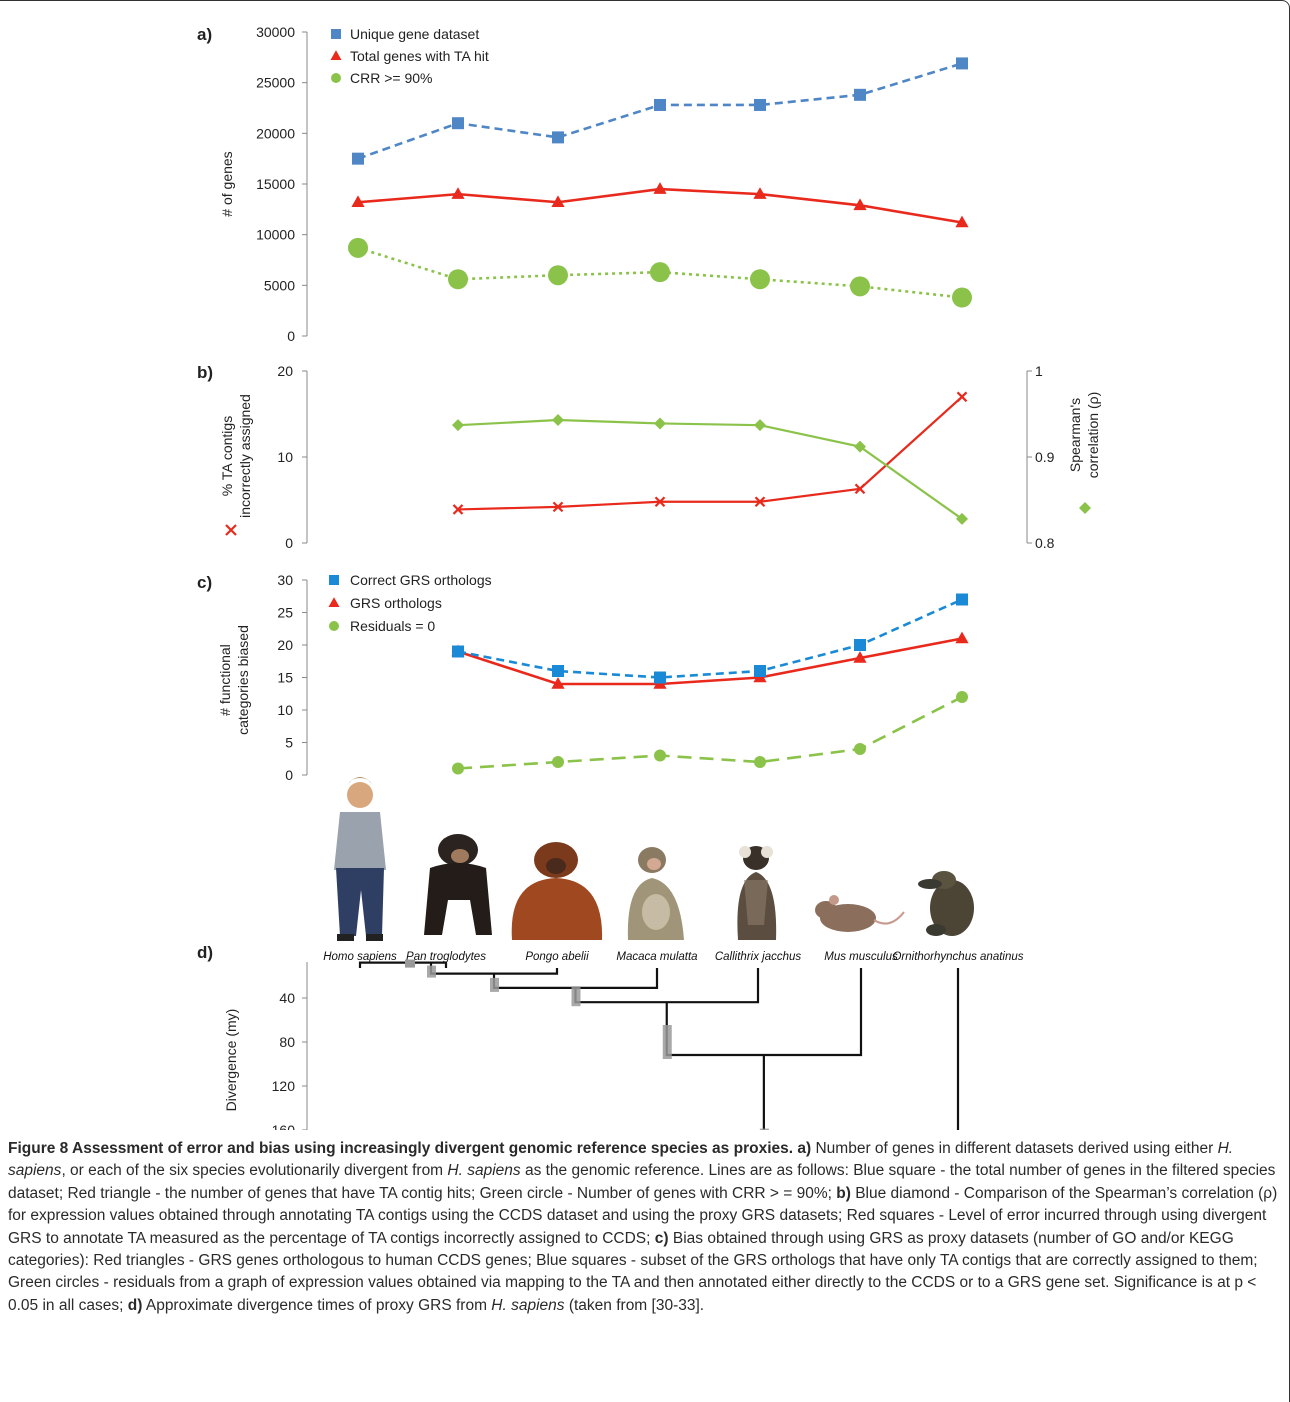 This screenshot has height=1402, width=1290. Describe the element at coordinates (556, 866) in the screenshot. I see `orangutan-face` at that location.